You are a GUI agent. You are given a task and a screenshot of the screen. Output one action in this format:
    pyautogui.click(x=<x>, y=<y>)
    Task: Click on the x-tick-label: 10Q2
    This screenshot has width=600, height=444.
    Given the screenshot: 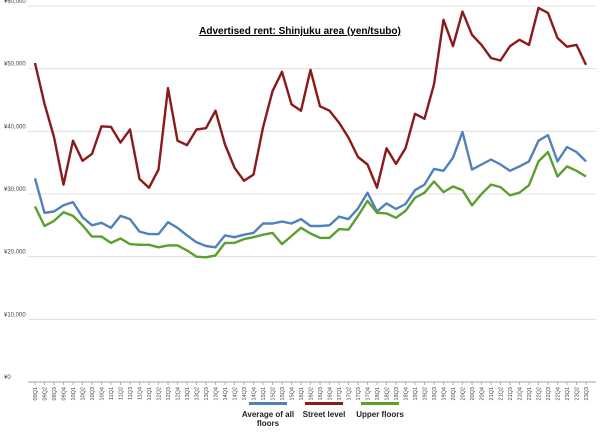 What is the action you would take?
    pyautogui.click(x=84, y=393)
    